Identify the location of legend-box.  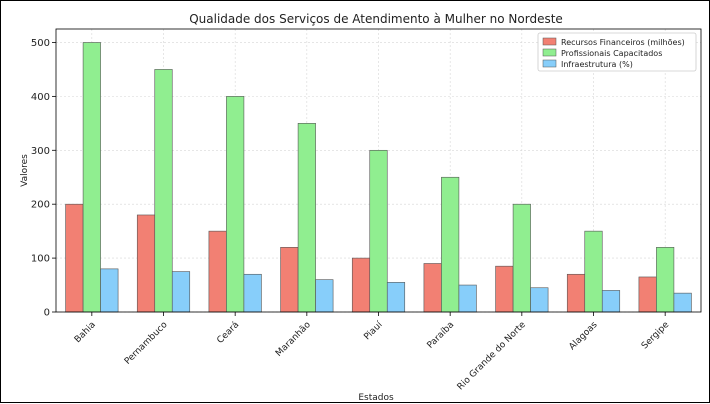
(617, 52).